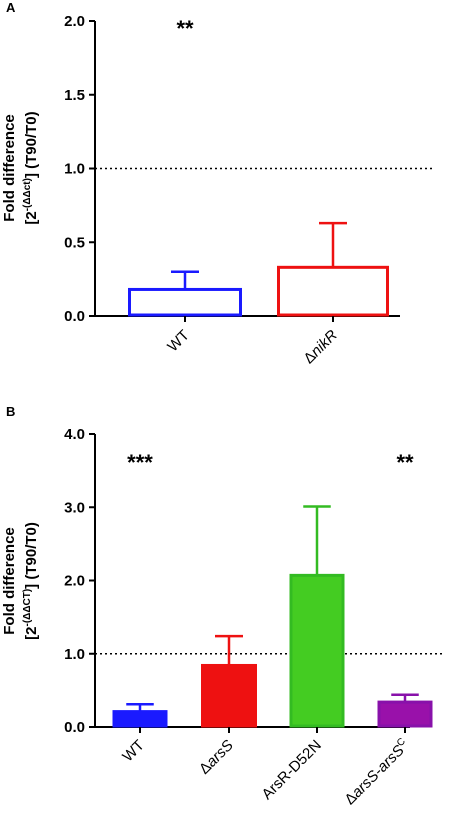  Describe the element at coordinates (320, 347) in the screenshot. I see `category-label: ΔnikR` at that location.